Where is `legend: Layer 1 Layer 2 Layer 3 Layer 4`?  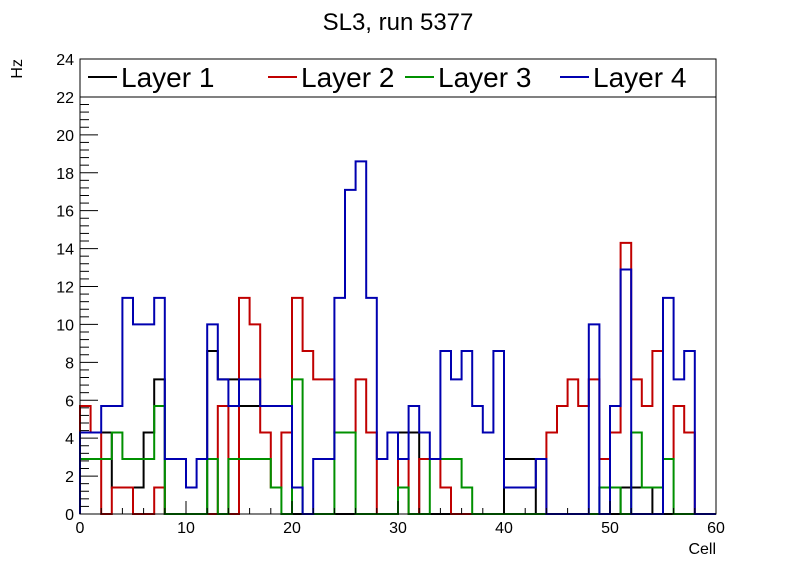
legend: Layer 1 Layer 2 Layer 3 Layer 4 is located at coordinates (398, 78).